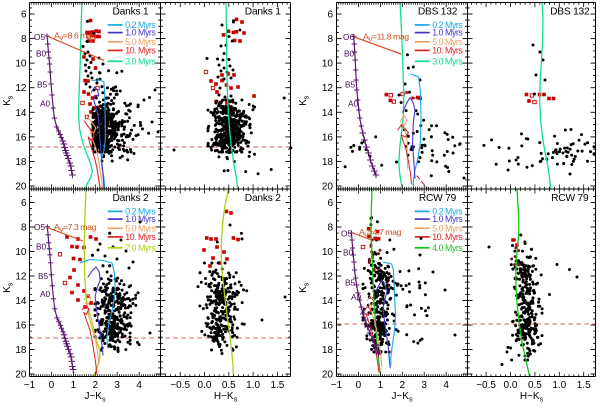  I want to click on svg-text: AV=4.7 mag, so click(380, 233).